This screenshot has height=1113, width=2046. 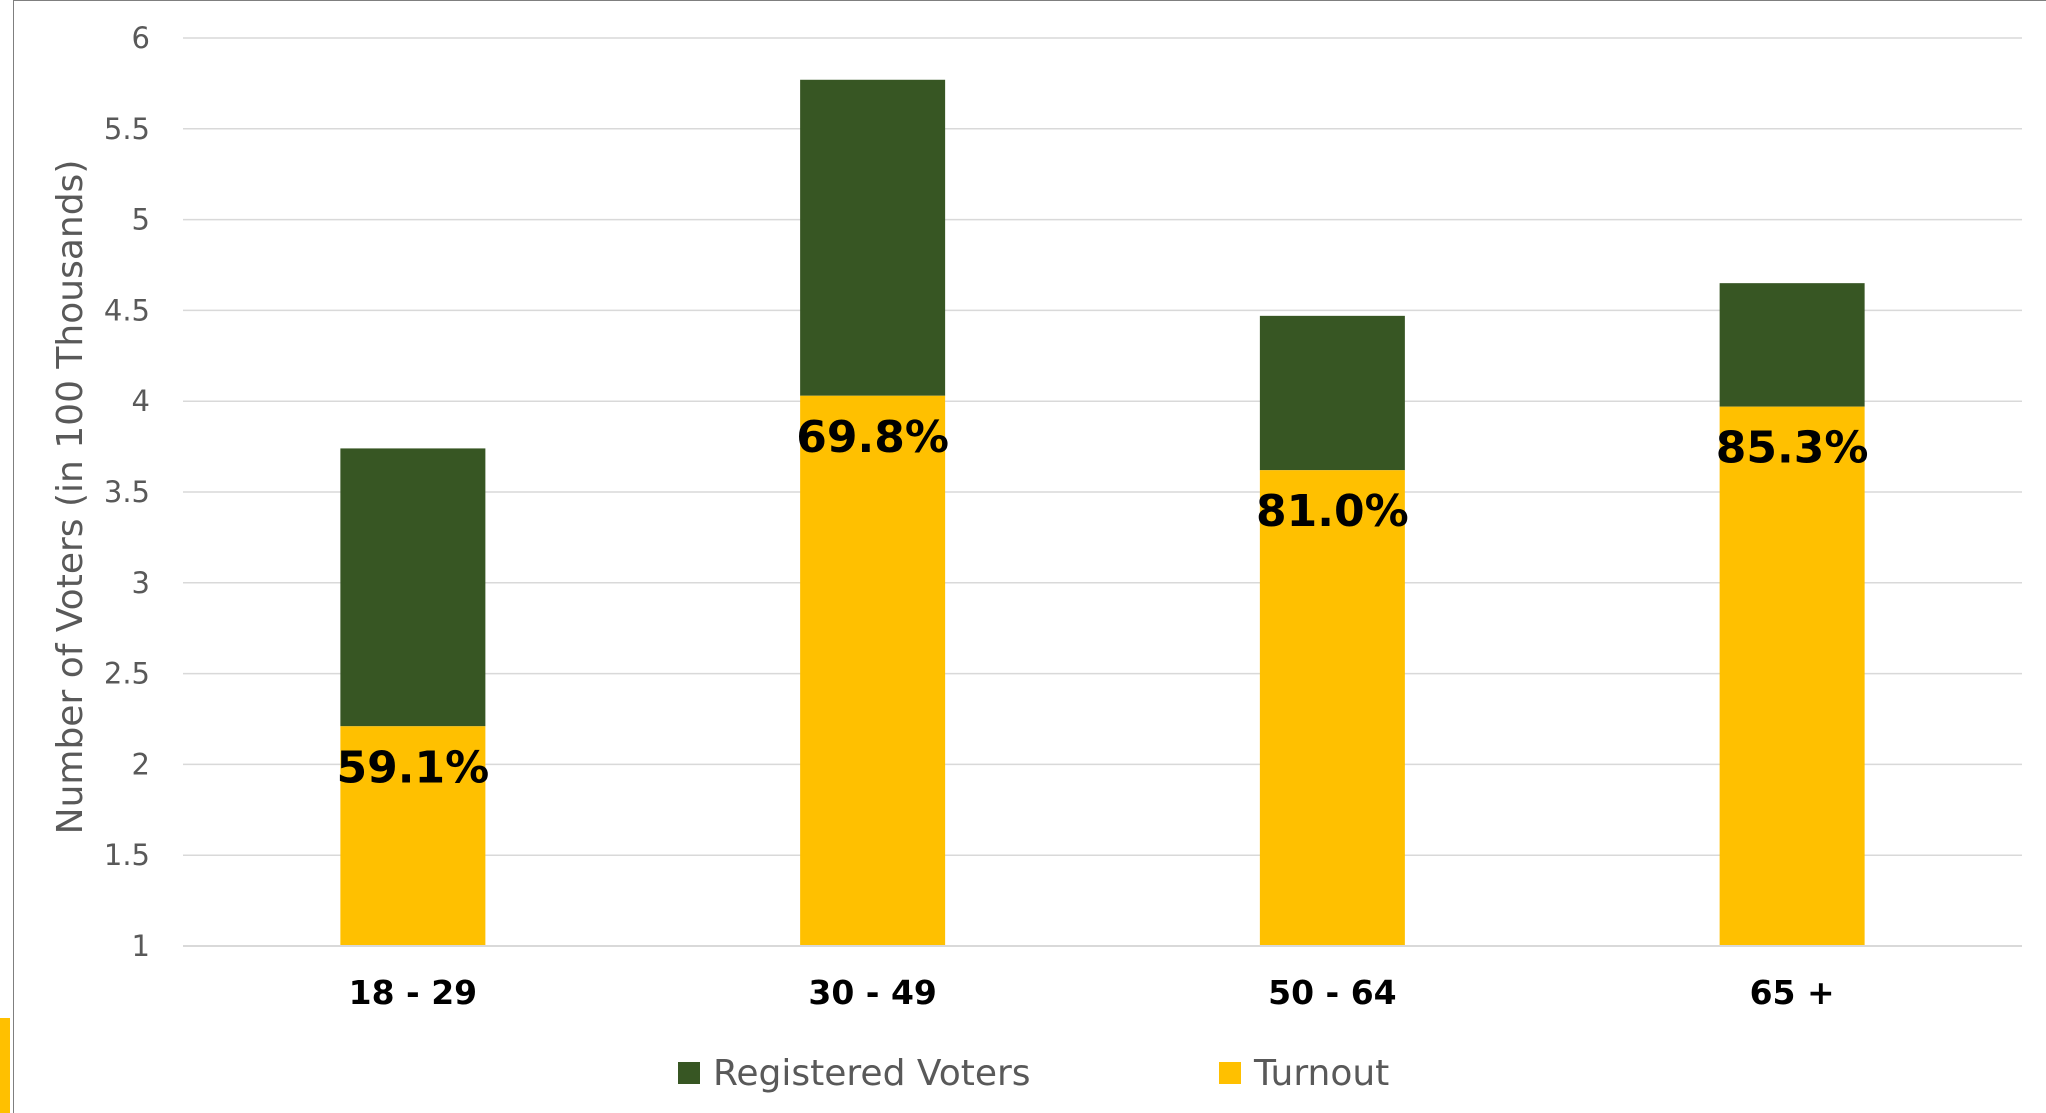 I want to click on legend-label: Turnout, so click(x=1321, y=1073).